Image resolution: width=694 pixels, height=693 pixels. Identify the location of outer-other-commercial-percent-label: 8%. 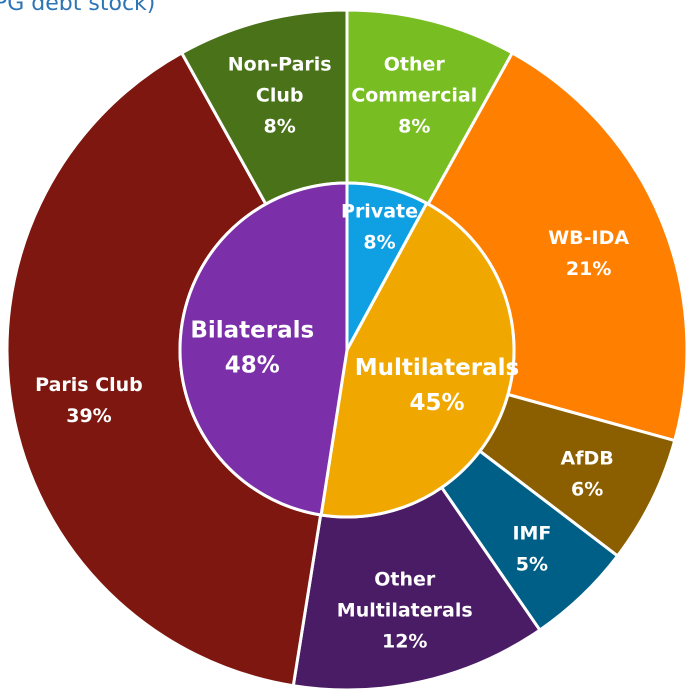
(414, 126).